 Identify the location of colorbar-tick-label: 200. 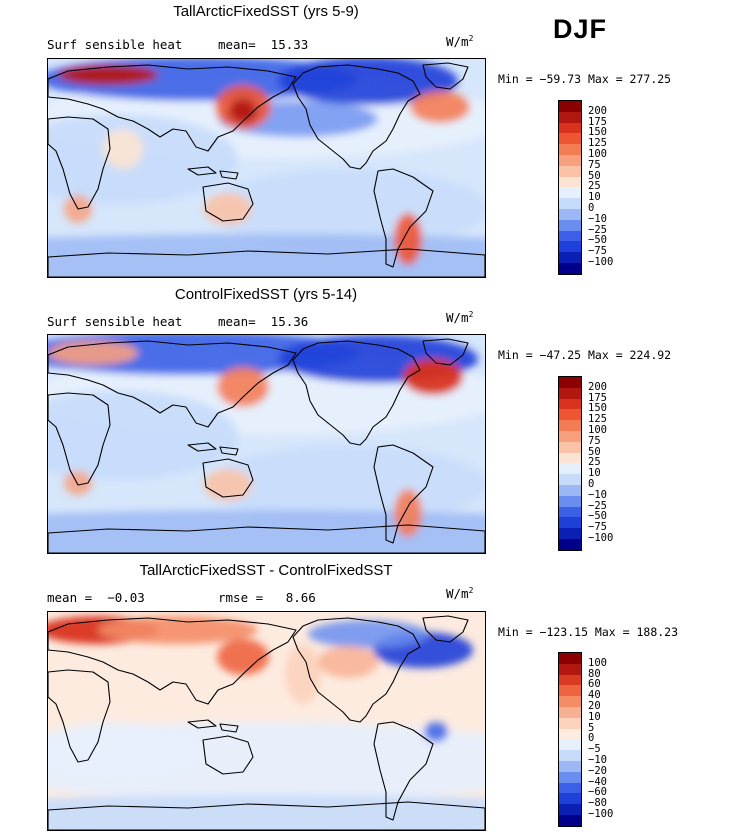
(597, 386).